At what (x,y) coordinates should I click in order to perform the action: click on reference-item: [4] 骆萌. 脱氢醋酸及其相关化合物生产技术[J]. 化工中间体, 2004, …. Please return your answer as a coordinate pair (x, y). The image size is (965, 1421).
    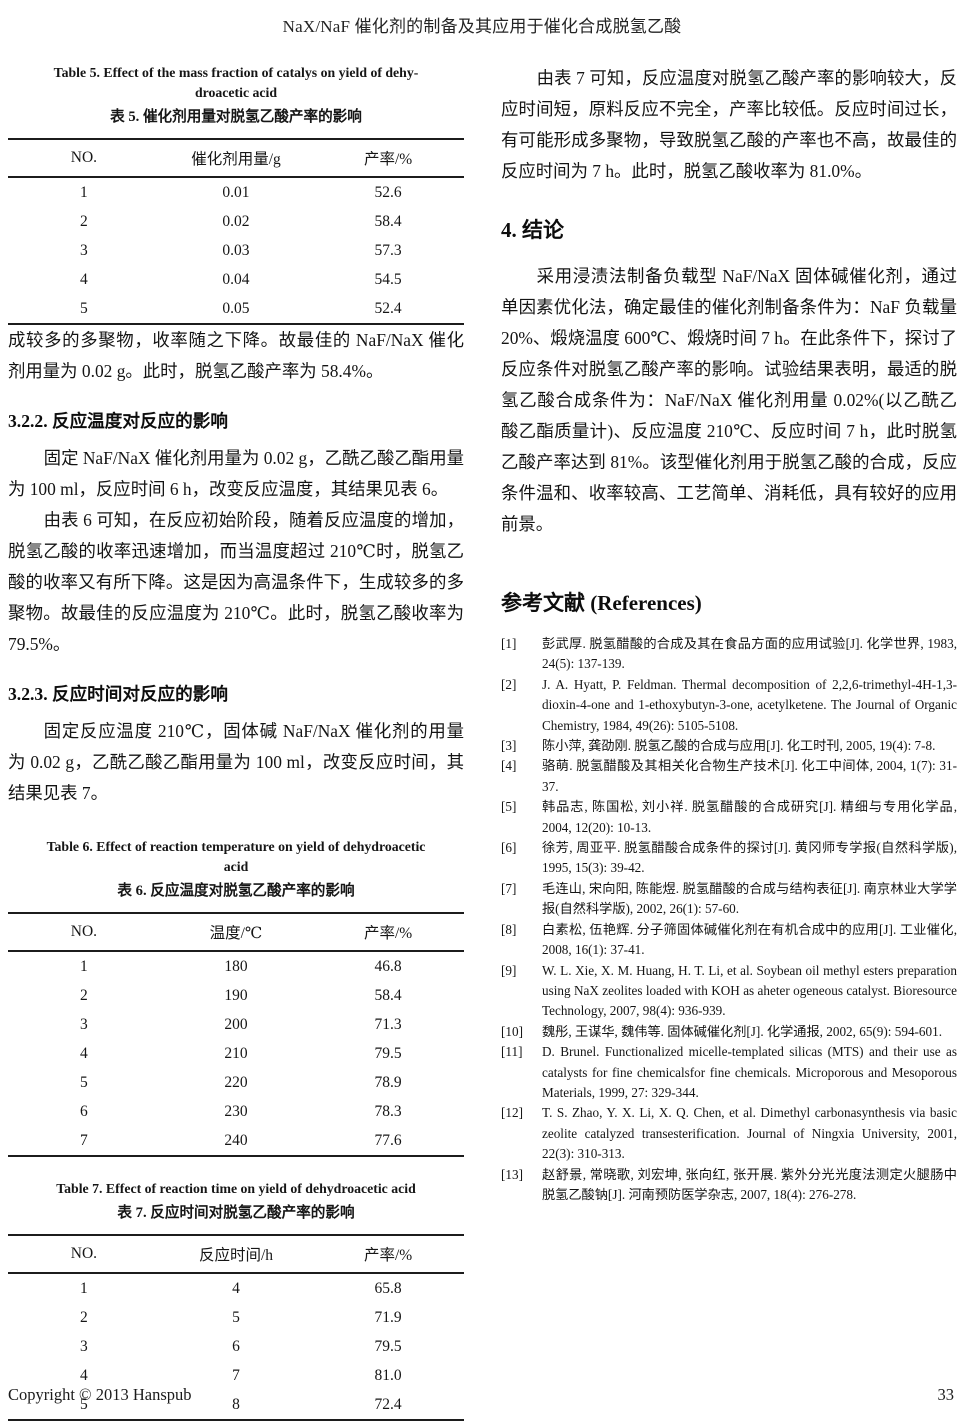
    Looking at the image, I should click on (729, 776).